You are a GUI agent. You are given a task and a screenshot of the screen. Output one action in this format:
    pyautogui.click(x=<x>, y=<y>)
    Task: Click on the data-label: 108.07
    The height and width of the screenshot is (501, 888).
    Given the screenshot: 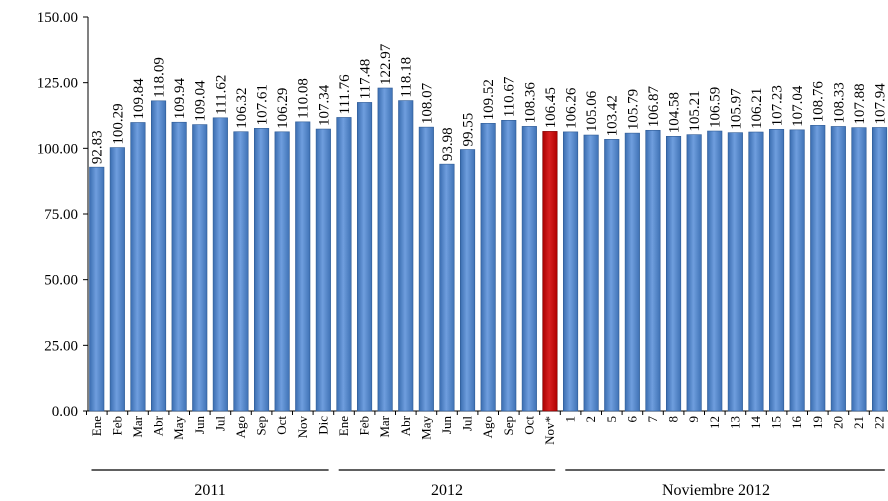 What is the action you would take?
    pyautogui.click(x=427, y=103)
    